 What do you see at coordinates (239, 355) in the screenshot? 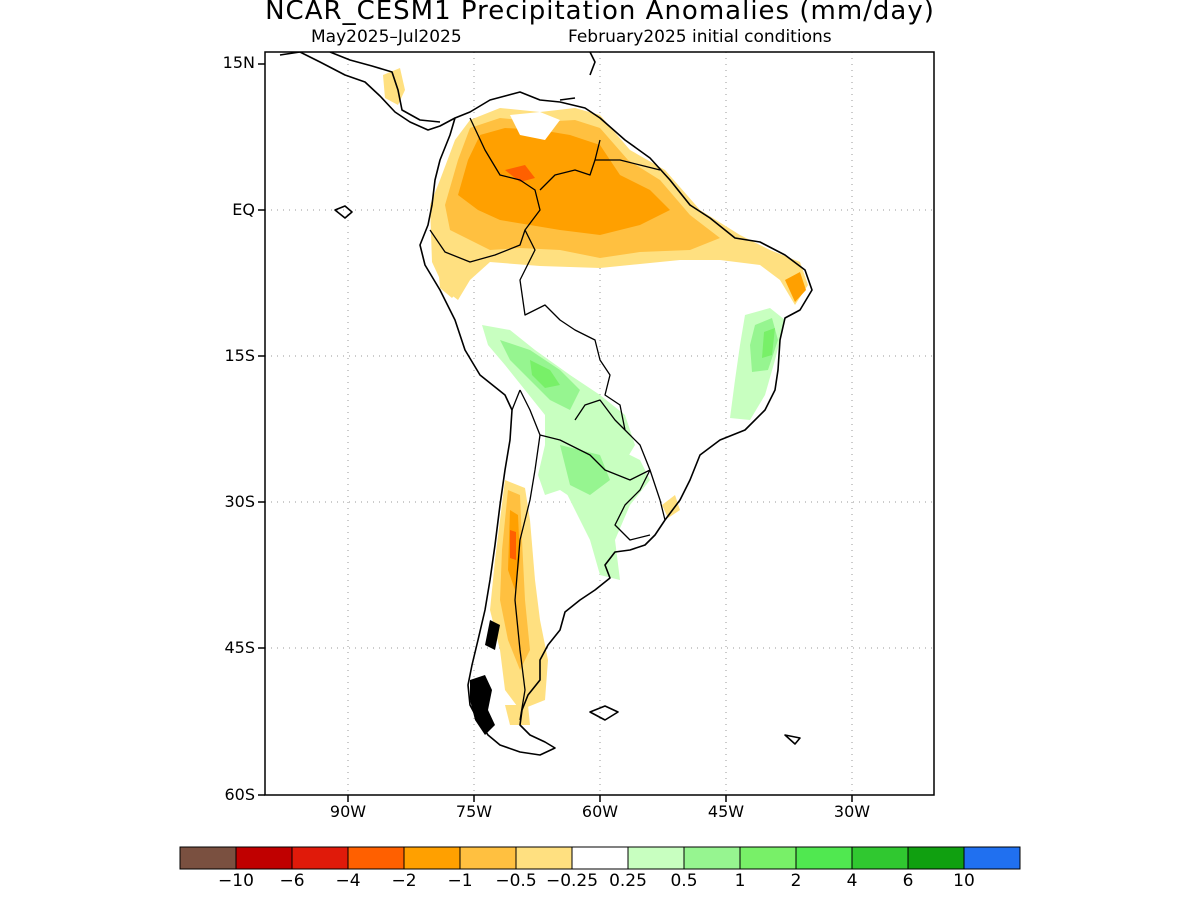
I see `lat-label-15s: 15S` at bounding box center [239, 355].